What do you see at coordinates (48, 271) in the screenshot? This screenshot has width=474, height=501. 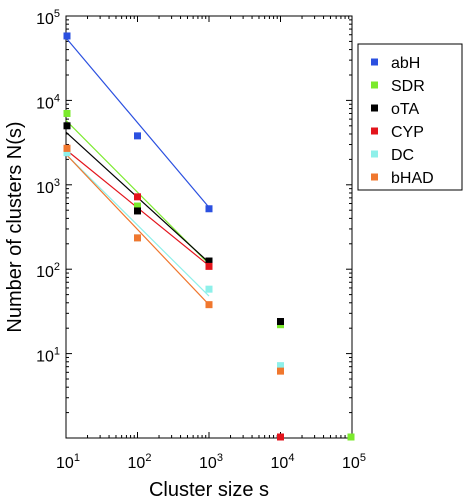 I see `y-tick-label: 10²` at bounding box center [48, 271].